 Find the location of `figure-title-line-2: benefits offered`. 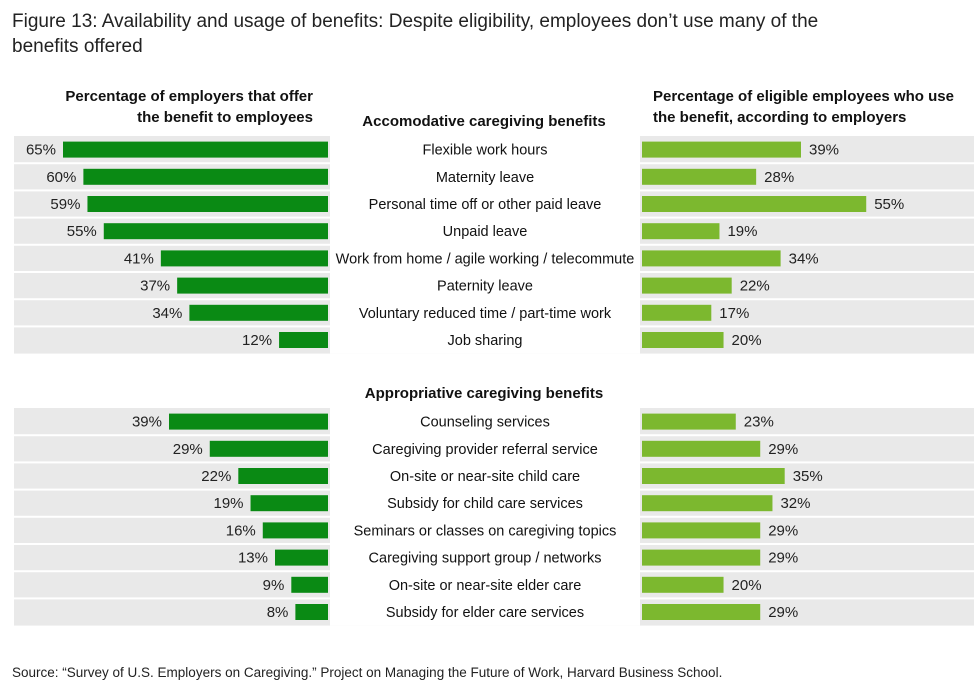

figure-title-line-2: benefits offered is located at coordinates (77, 46).